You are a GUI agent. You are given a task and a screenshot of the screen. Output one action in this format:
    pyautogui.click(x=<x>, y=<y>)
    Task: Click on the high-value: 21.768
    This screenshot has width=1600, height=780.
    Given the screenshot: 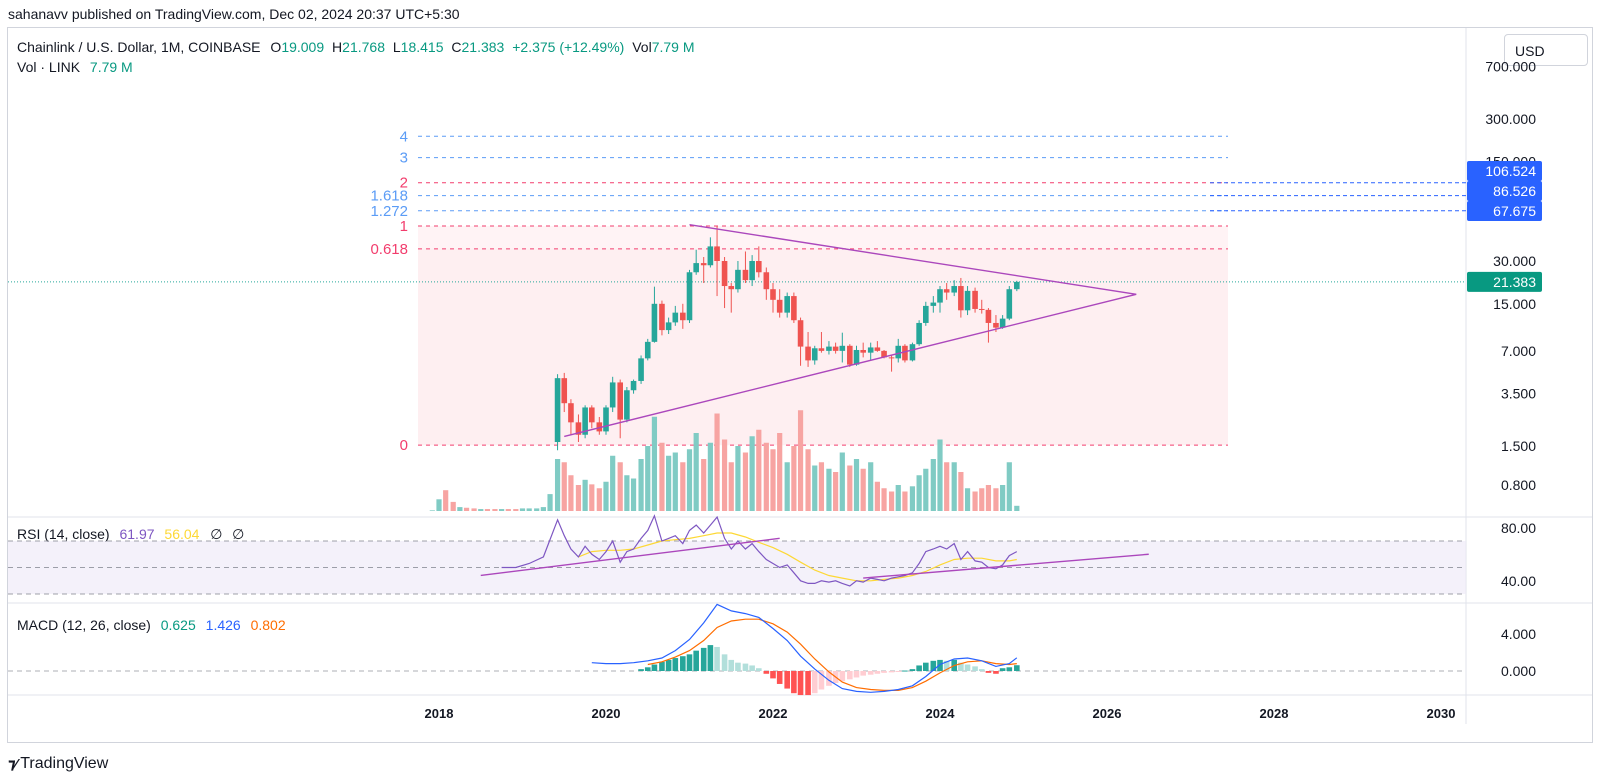 What is the action you would take?
    pyautogui.click(x=363, y=47)
    